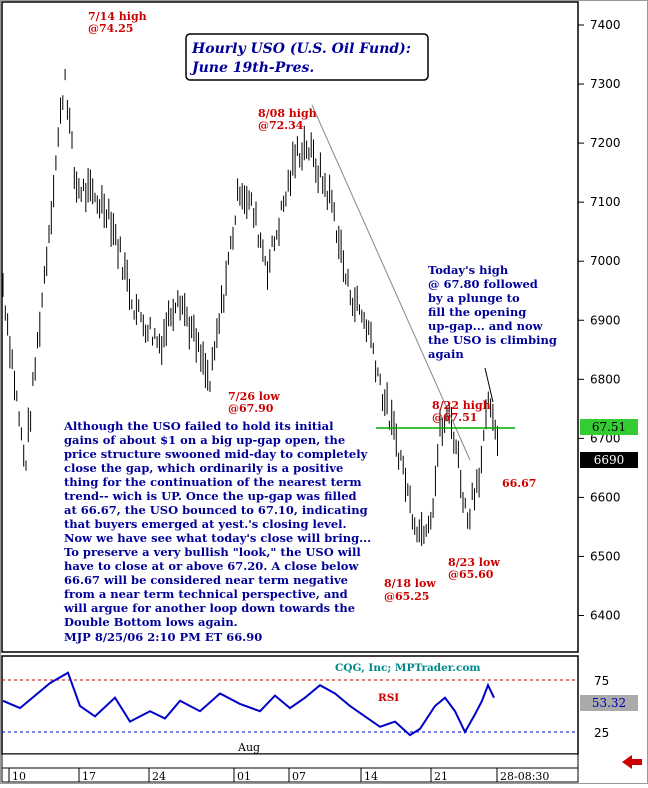  Describe the element at coordinates (601, 681) in the screenshot. I see `rsi-level-75: 75` at that location.